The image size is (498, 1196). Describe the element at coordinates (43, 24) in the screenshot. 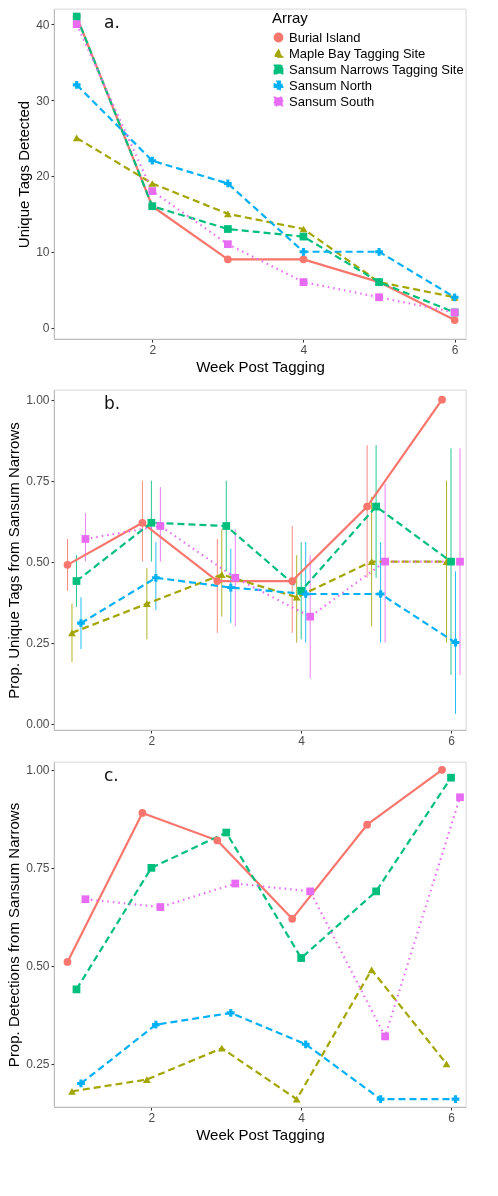

I see `y-tick-label: 40` at that location.